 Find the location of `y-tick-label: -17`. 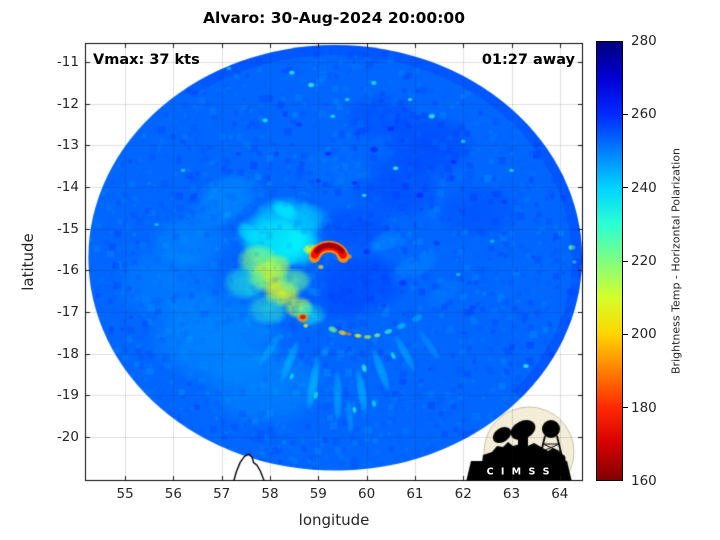

y-tick-label: -17 is located at coordinates (67, 311).